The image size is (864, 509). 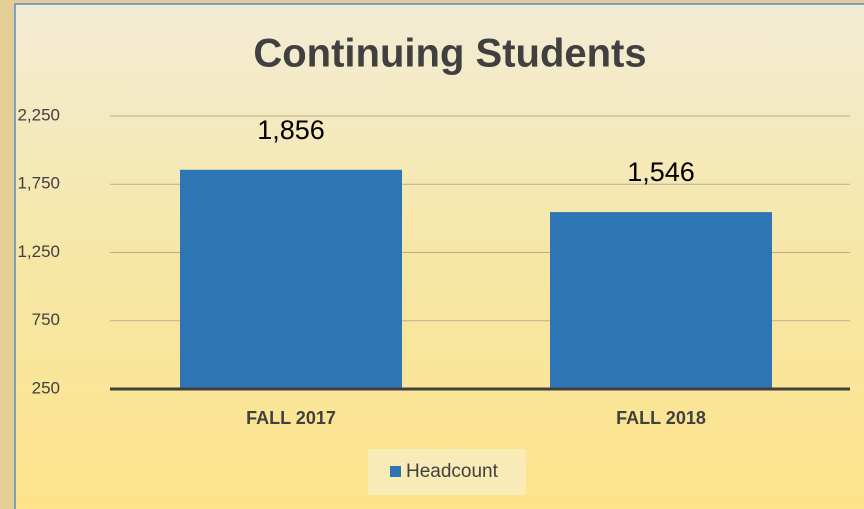 What do you see at coordinates (38, 251) in the screenshot?
I see `y-tick-label: 1,250` at bounding box center [38, 251].